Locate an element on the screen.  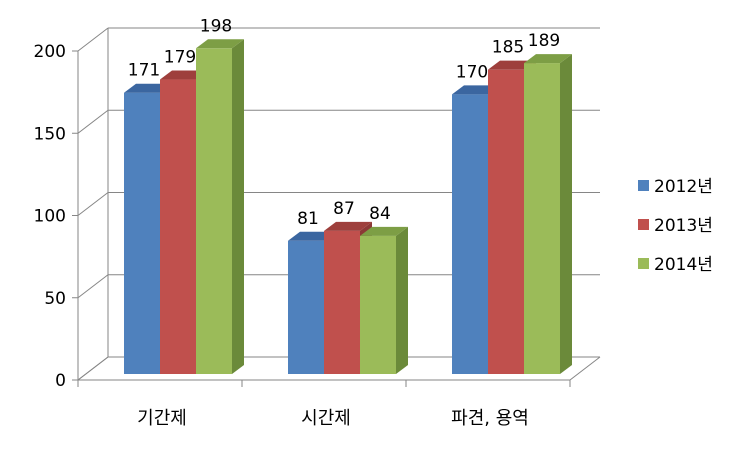
legend: 2012년 2013년 2014년 is located at coordinates (675, 226).